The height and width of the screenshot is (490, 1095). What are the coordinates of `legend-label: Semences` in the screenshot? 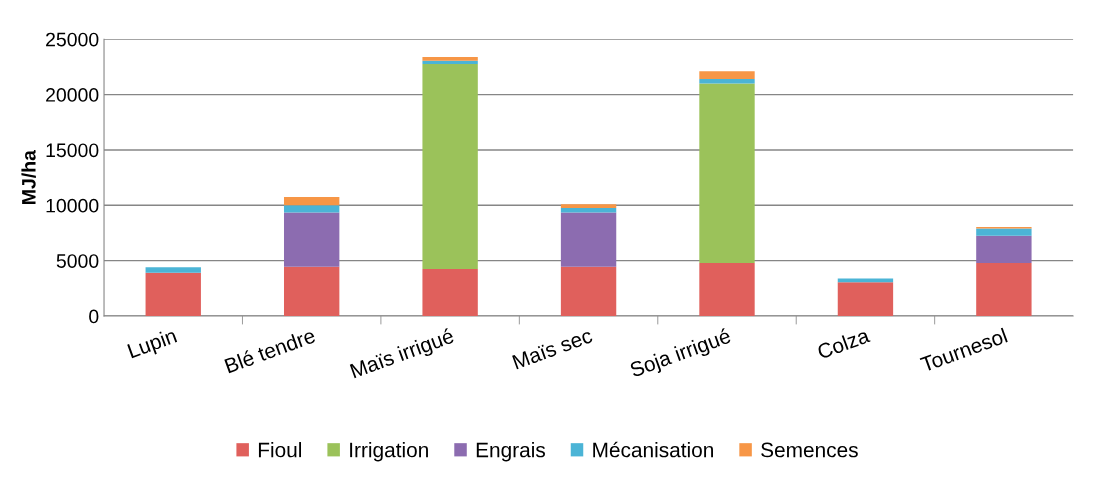 It's located at (809, 450).